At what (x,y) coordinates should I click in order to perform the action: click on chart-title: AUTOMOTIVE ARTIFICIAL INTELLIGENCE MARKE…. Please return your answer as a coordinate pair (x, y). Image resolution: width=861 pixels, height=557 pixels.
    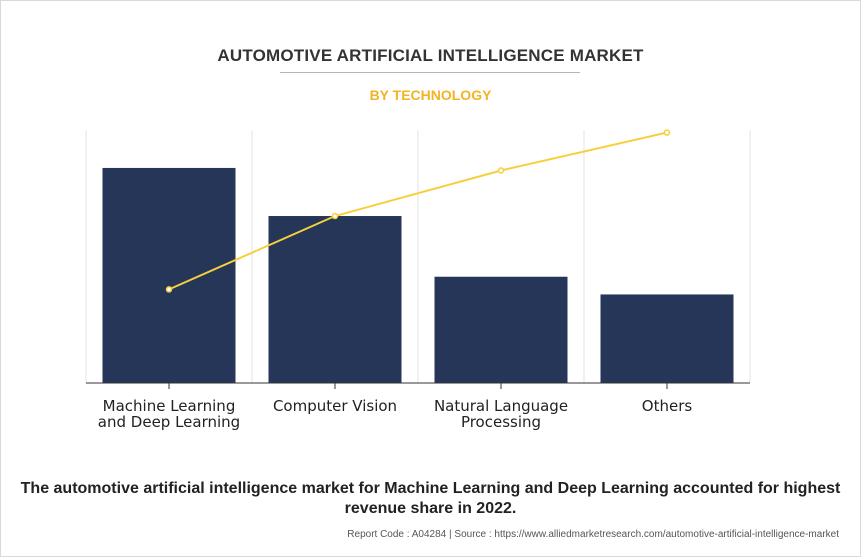
    Looking at the image, I should click on (430, 55).